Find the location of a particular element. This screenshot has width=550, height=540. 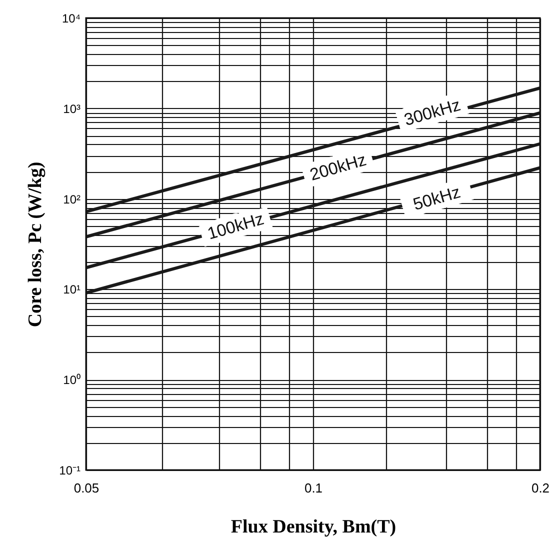

y-tick-label: 10² is located at coordinates (72, 199).